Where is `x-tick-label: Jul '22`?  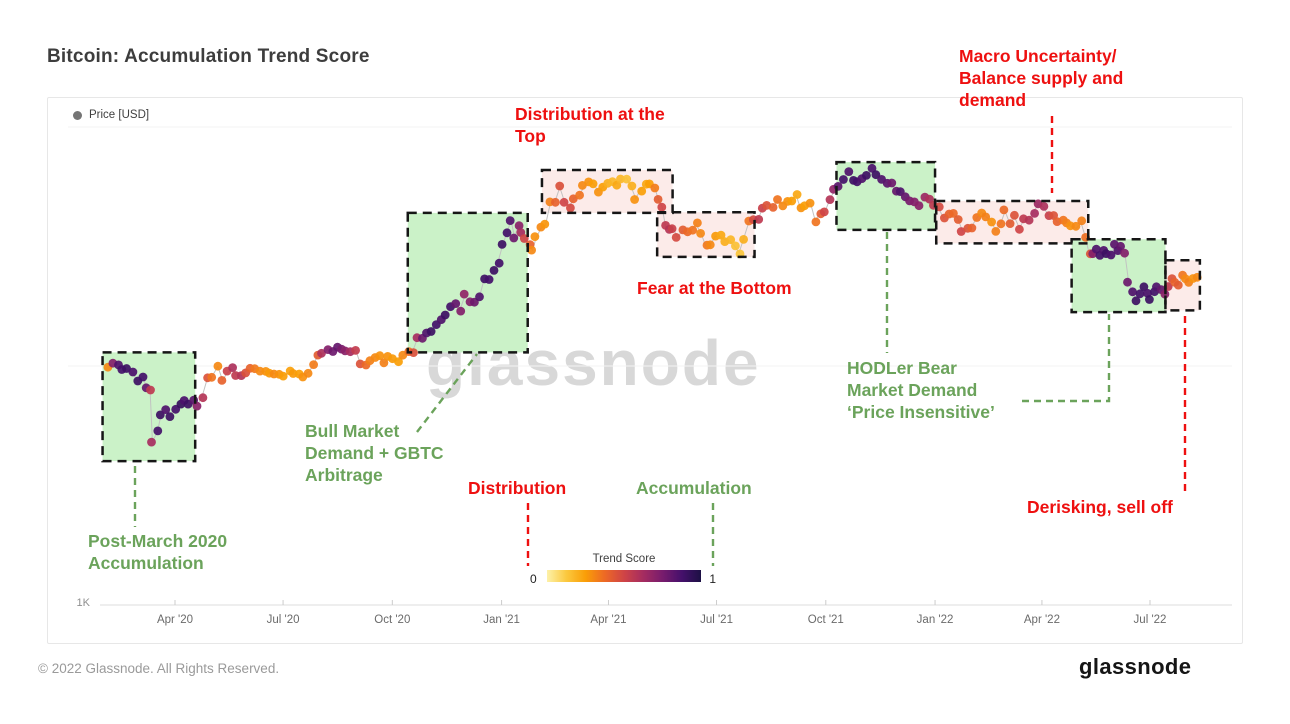 x-tick-label: Jul '22 is located at coordinates (1150, 620).